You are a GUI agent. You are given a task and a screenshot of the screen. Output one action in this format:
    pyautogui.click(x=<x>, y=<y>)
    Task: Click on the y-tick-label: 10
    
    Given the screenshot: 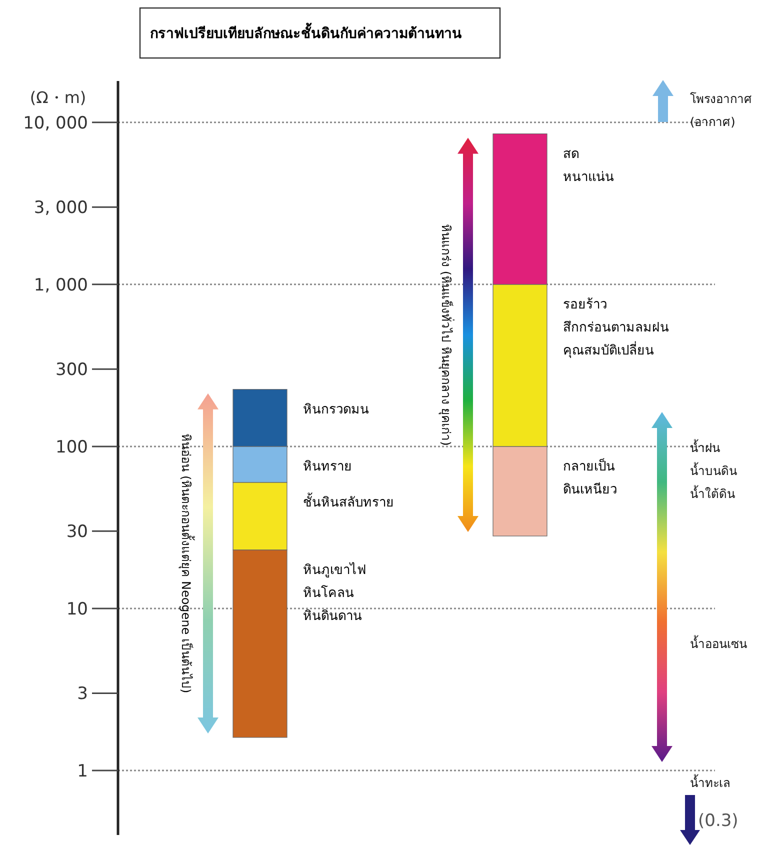 What is the action you would take?
    pyautogui.click(x=77, y=609)
    